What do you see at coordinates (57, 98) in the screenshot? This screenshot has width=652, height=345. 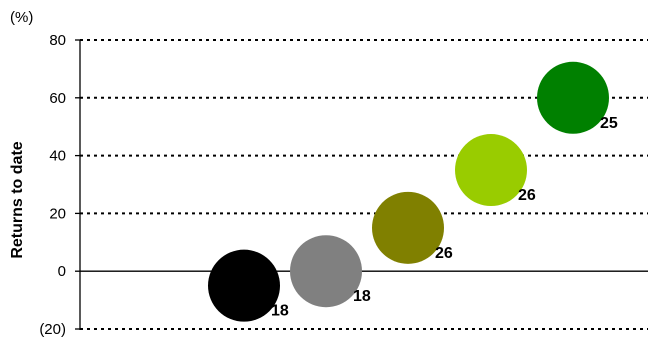 I see `y-tick-label: 60` at bounding box center [57, 98].